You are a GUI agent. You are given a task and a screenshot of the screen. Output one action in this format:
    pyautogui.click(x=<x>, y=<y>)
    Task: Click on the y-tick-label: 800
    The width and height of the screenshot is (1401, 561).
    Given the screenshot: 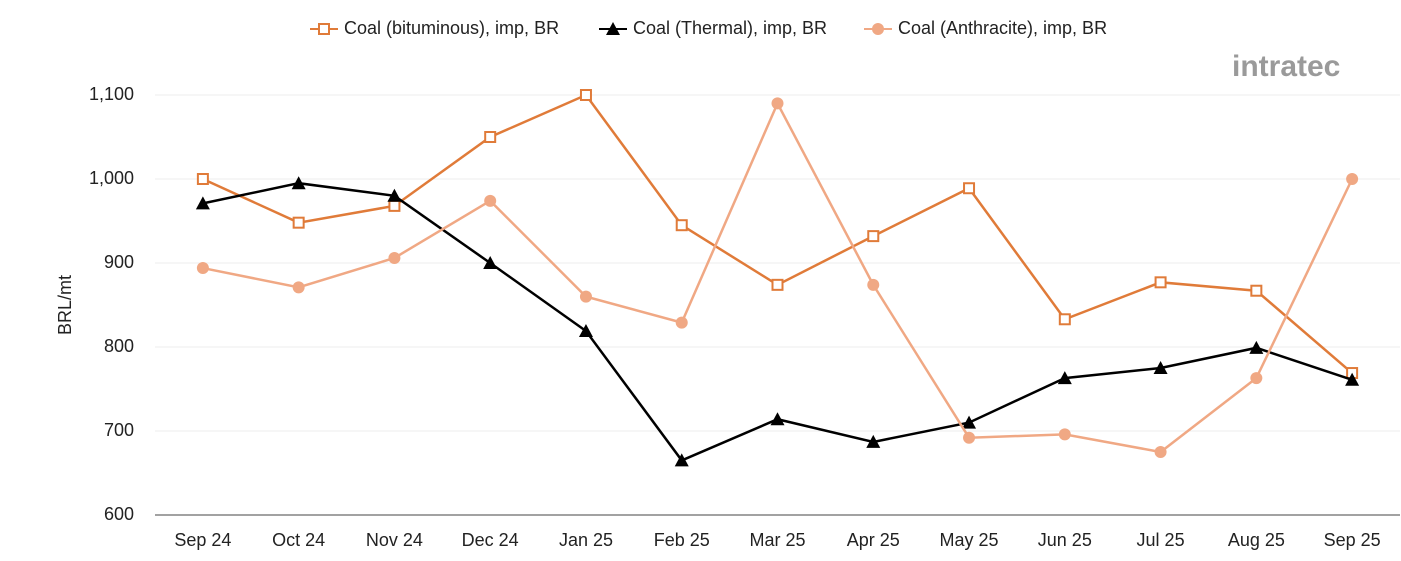 What is the action you would take?
    pyautogui.click(x=119, y=346)
    